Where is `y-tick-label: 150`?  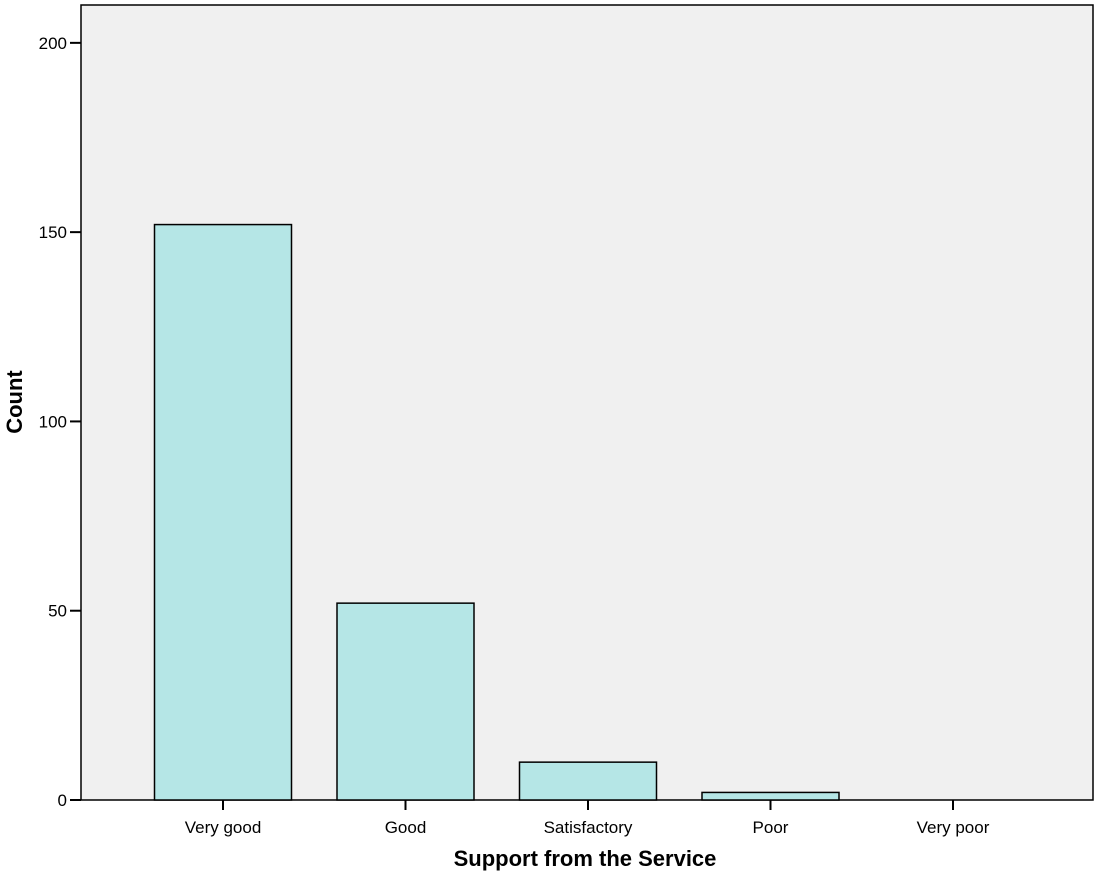
y-tick-label: 150 is located at coordinates (53, 232).